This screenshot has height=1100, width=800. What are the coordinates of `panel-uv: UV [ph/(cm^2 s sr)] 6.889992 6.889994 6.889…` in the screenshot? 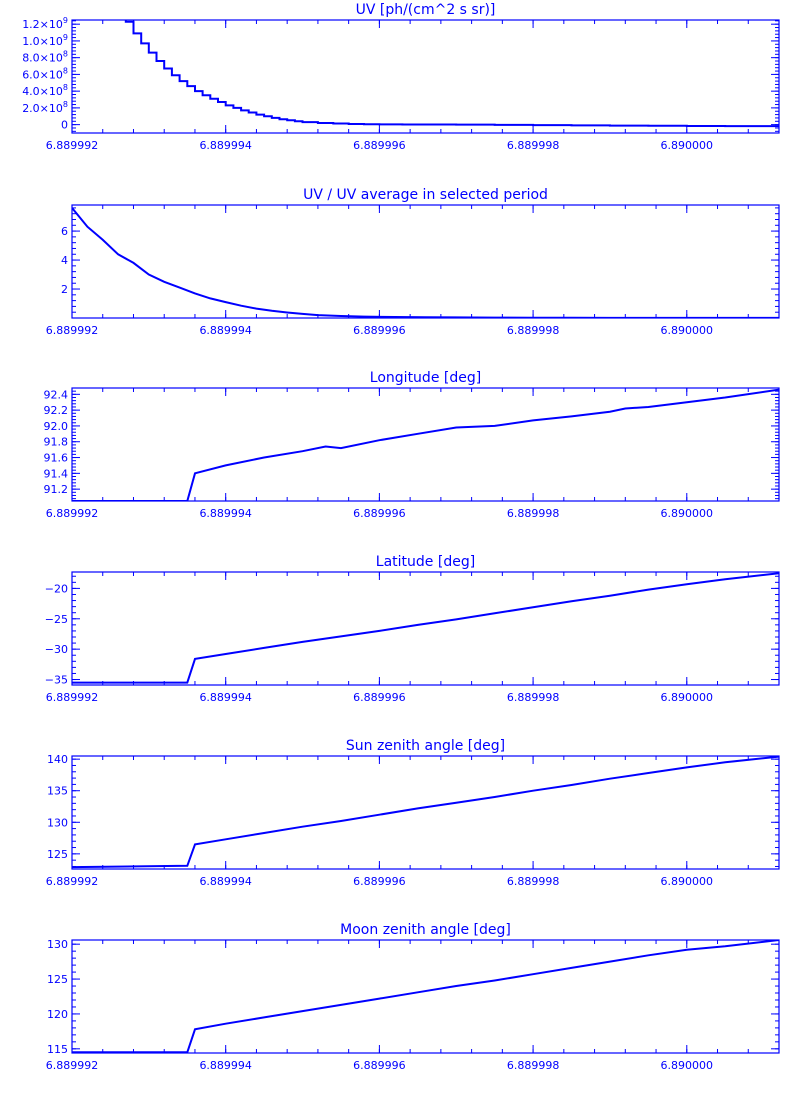 It's located at (401, 77).